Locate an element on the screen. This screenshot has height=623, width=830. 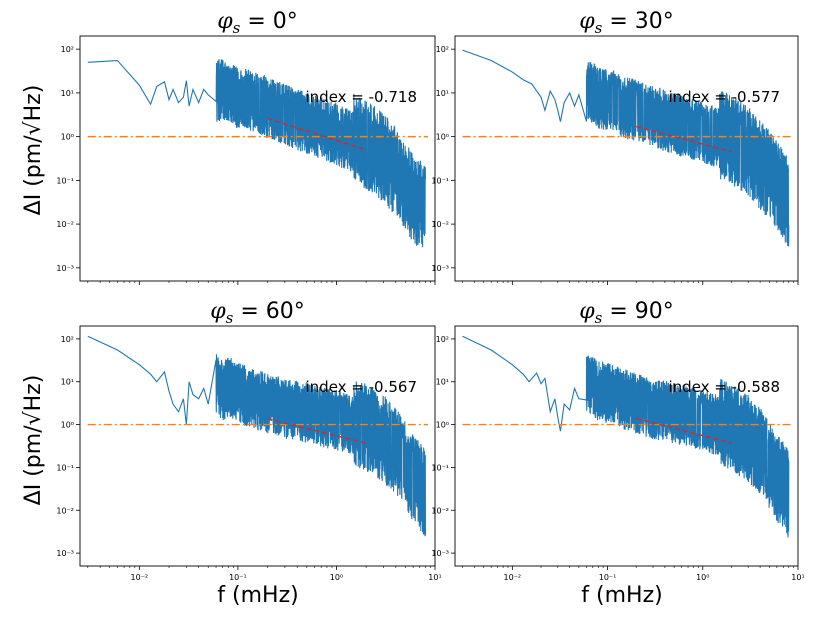
panel-title: φs = 0° is located at coordinates (257, 23).